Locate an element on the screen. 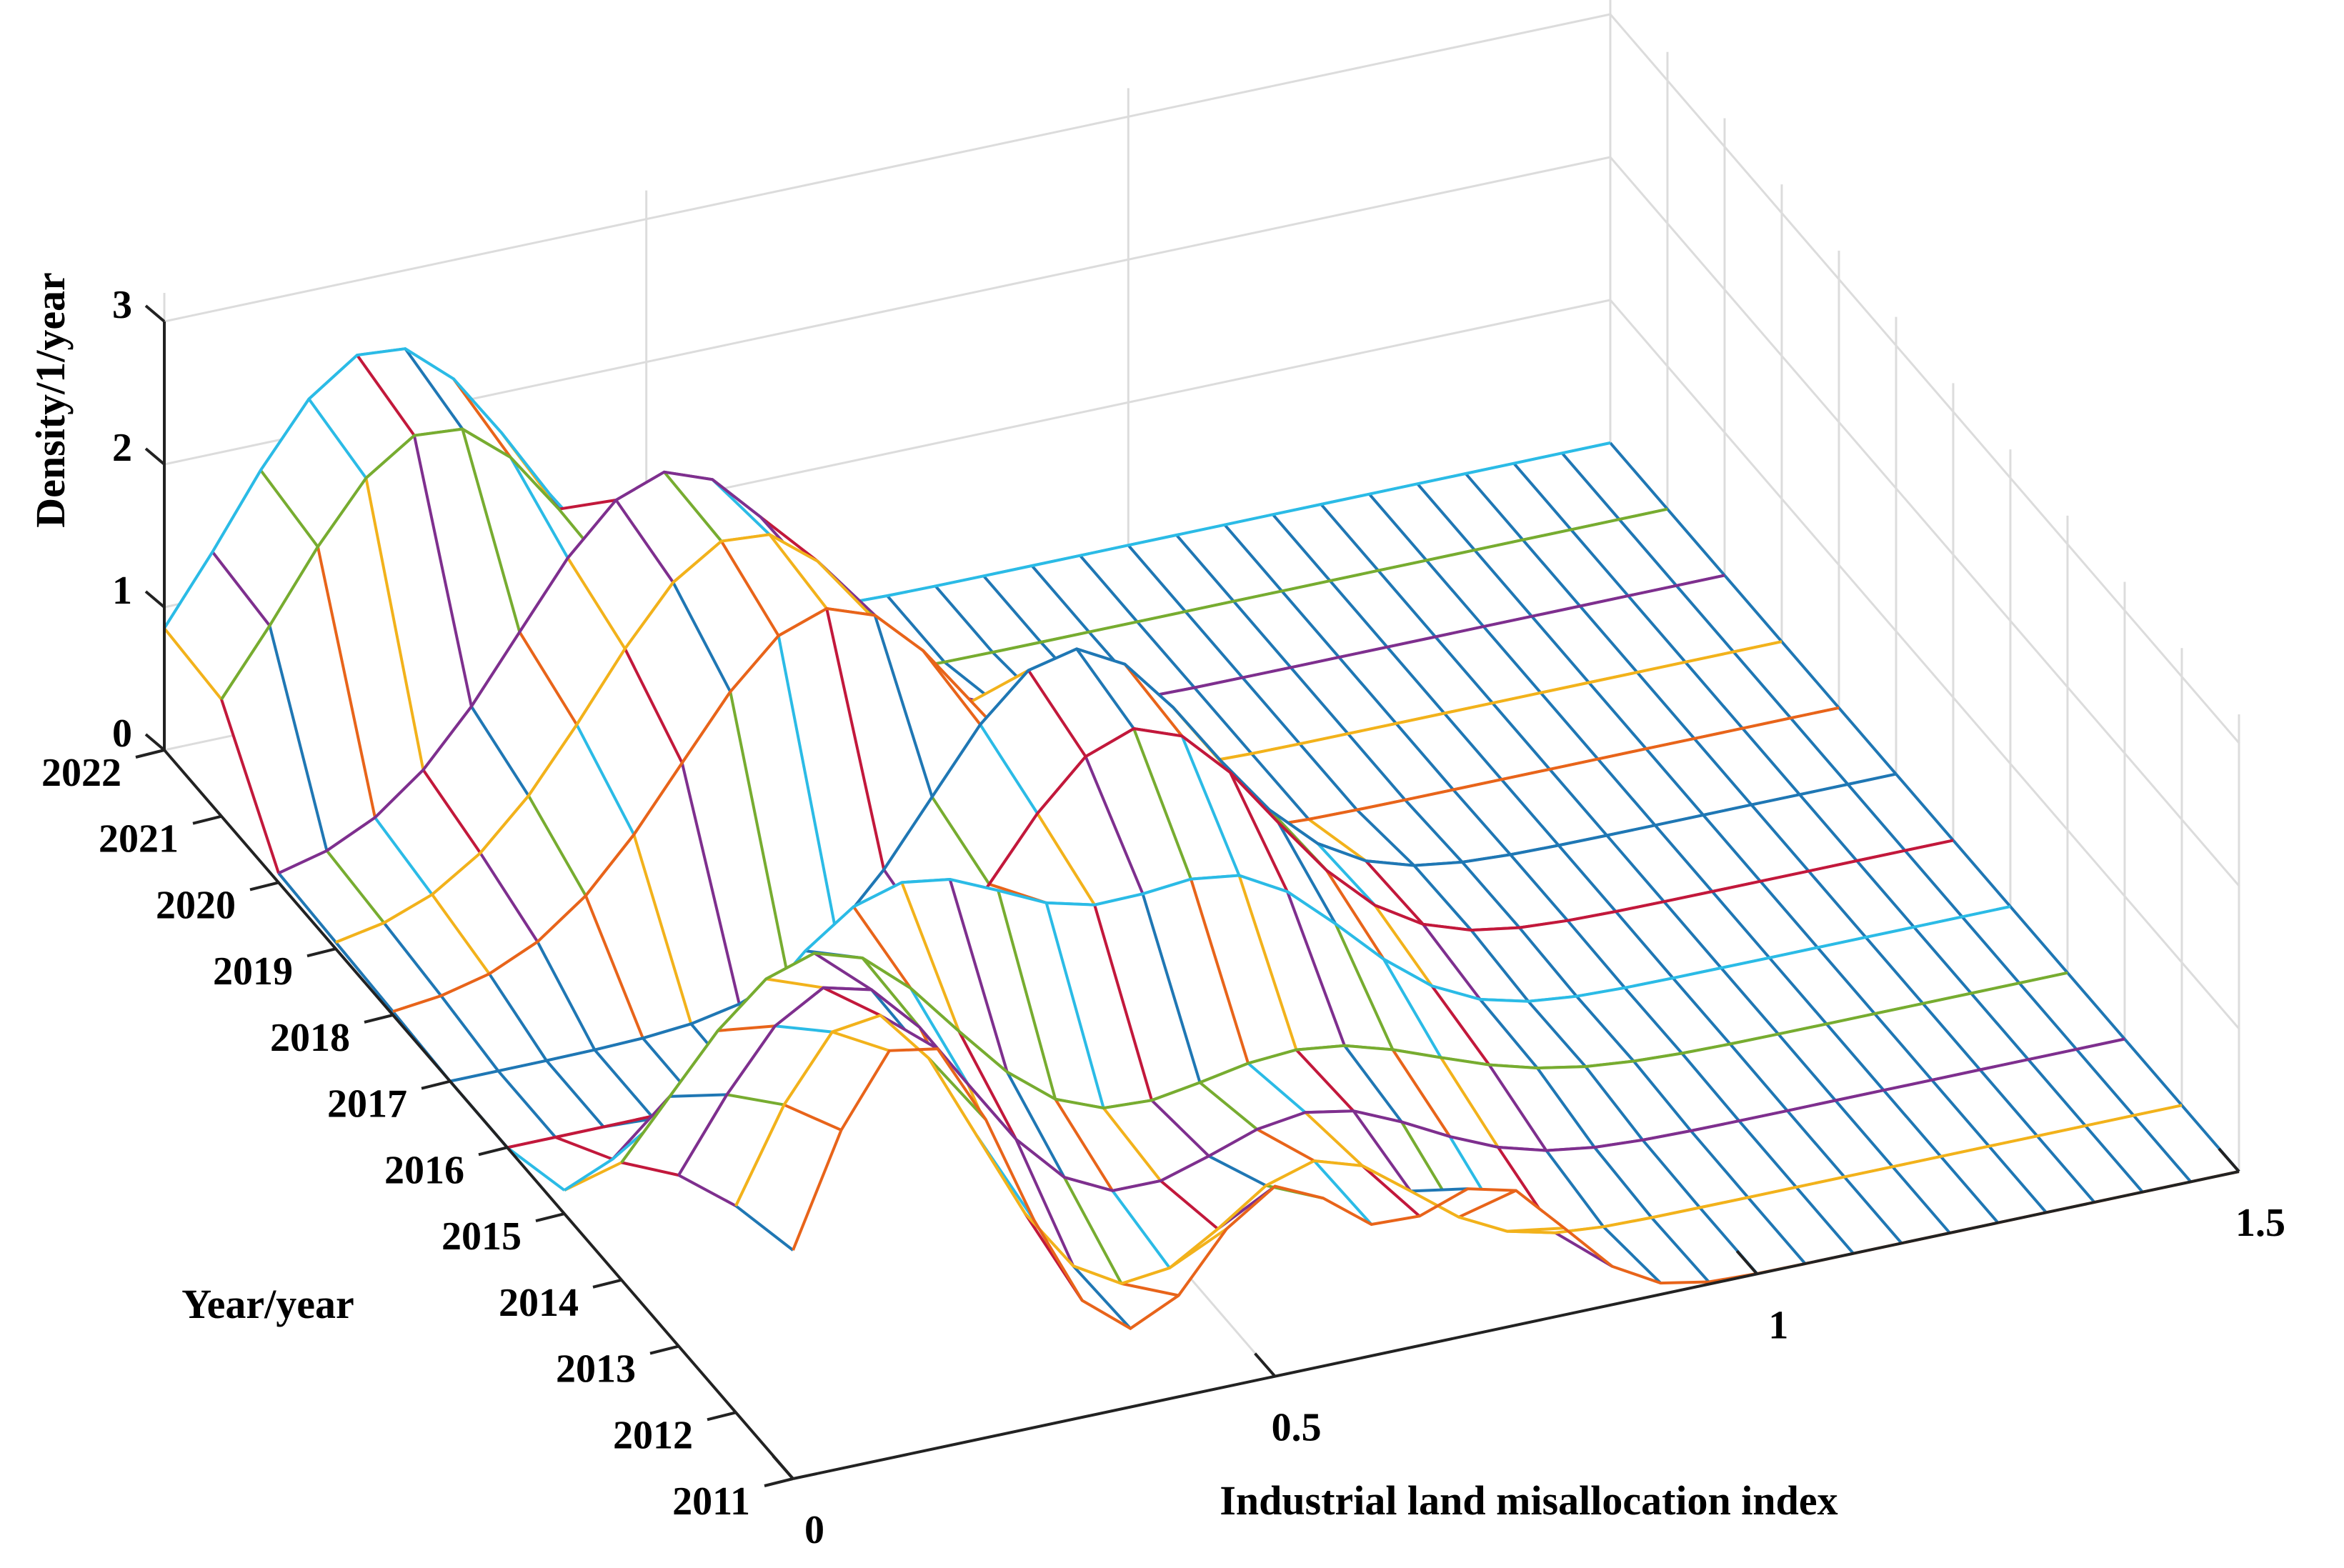  grid-line is located at coordinates (887, 168).